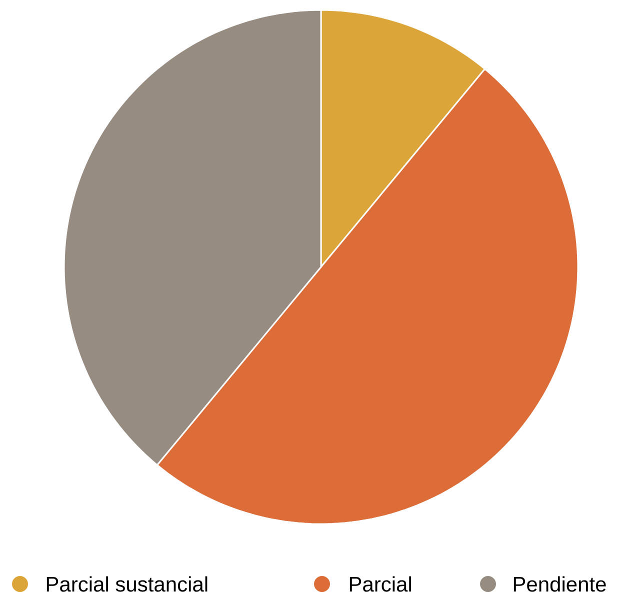 Image resolution: width=644 pixels, height=599 pixels. Describe the element at coordinates (127, 584) in the screenshot. I see `legend-label: Parcial sustancial` at that location.